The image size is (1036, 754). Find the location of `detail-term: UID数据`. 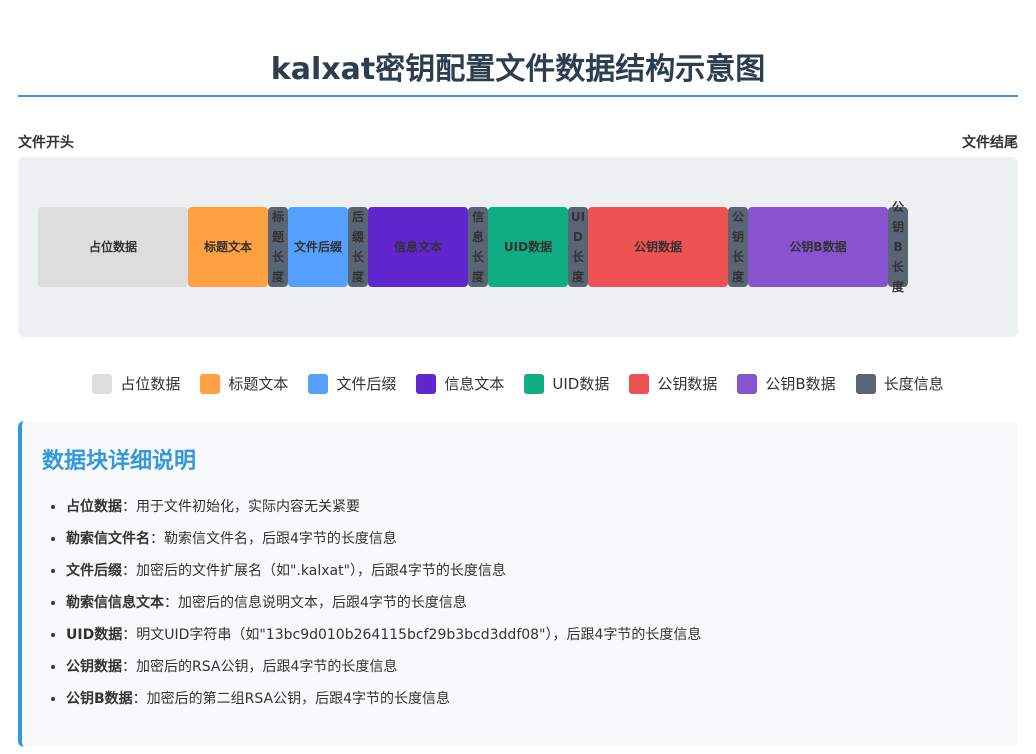

detail-term: UID数据 is located at coordinates (94, 635).